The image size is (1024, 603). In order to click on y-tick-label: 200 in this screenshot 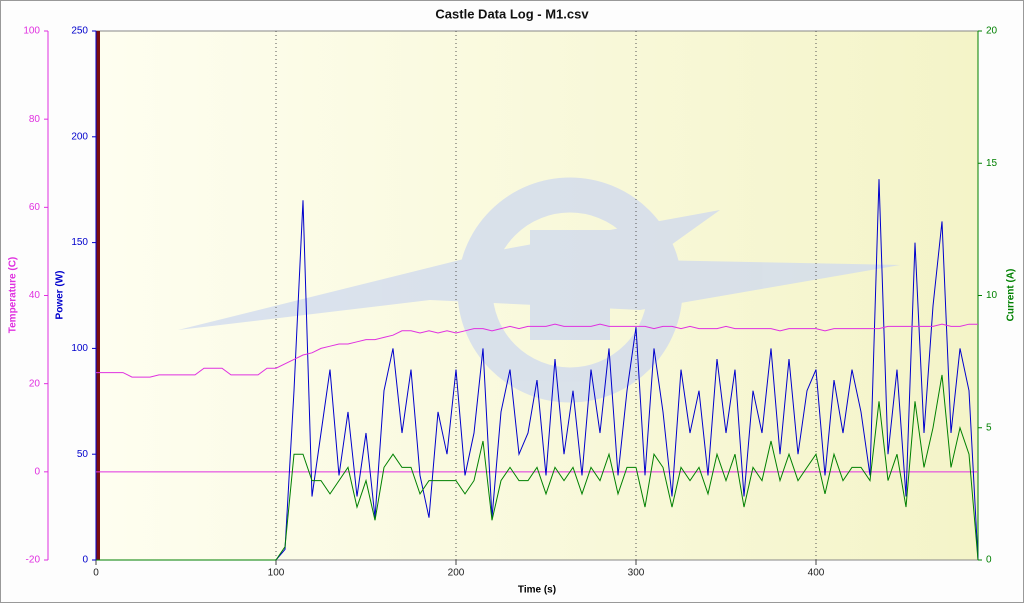, I will do `click(79, 136)`.